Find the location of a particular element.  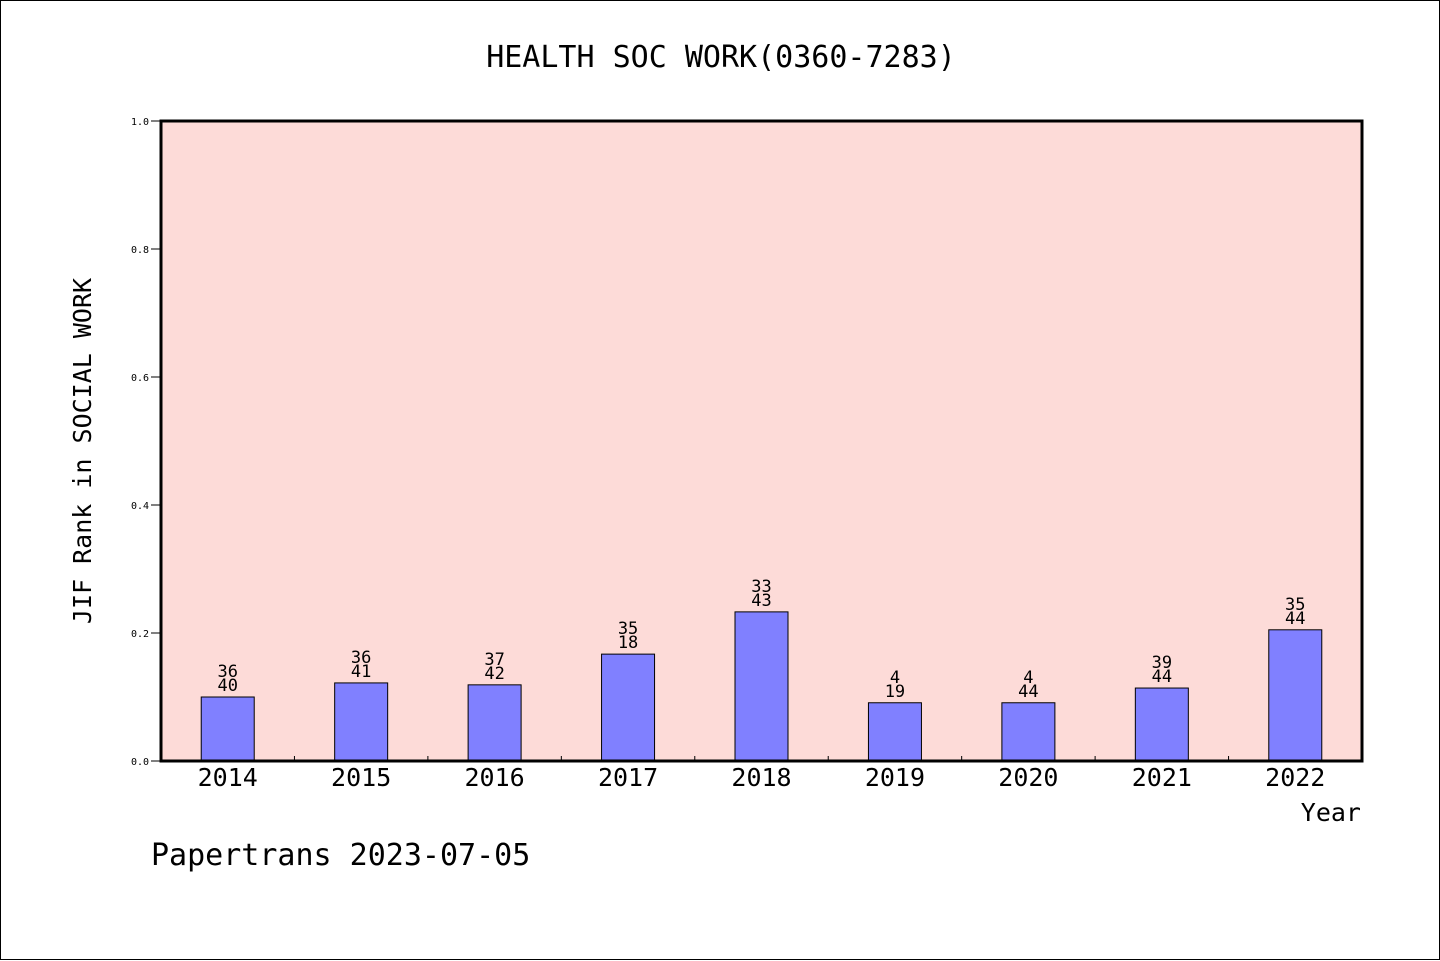

y-tick-label-0.4: 0.4 is located at coordinates (140, 506).